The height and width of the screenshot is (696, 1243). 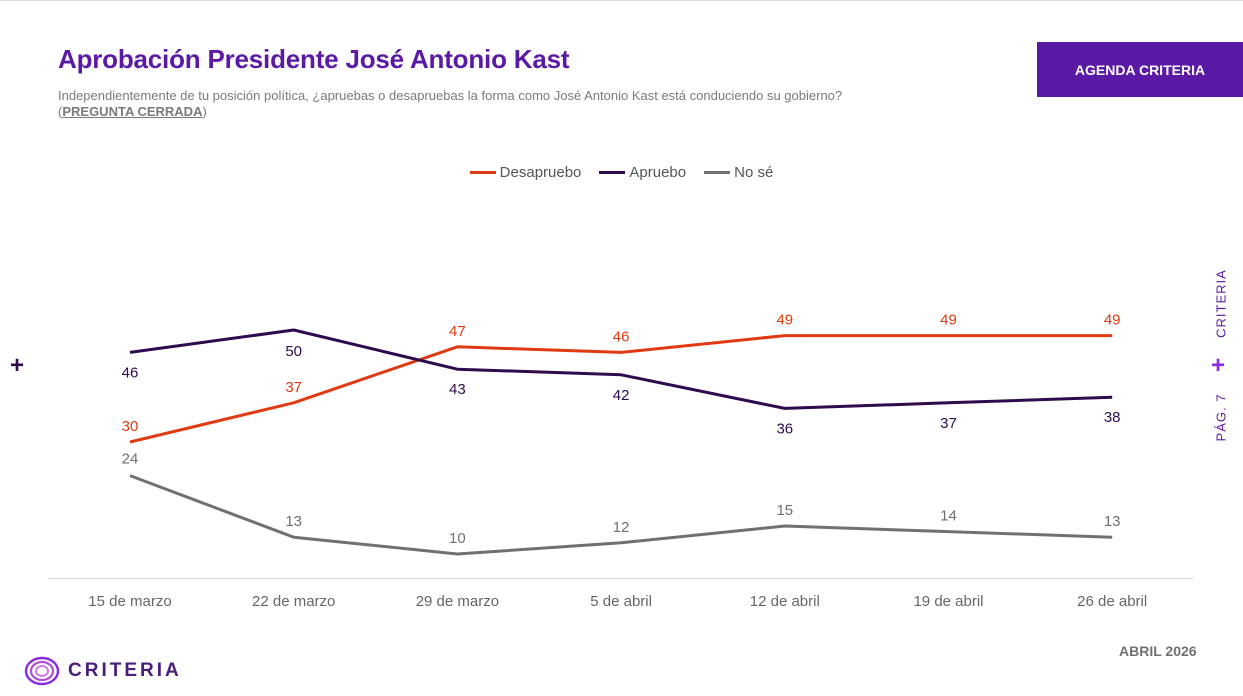 I want to click on x-tick-label: 19 de abril, so click(x=948, y=601).